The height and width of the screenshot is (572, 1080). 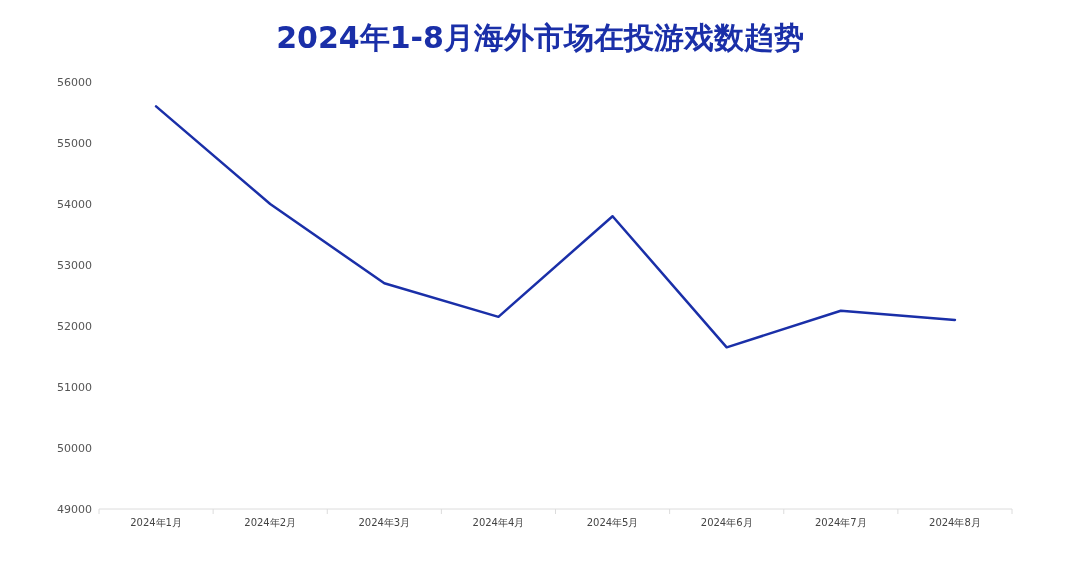 I want to click on x-tick-label: 2024年3月, so click(x=384, y=522).